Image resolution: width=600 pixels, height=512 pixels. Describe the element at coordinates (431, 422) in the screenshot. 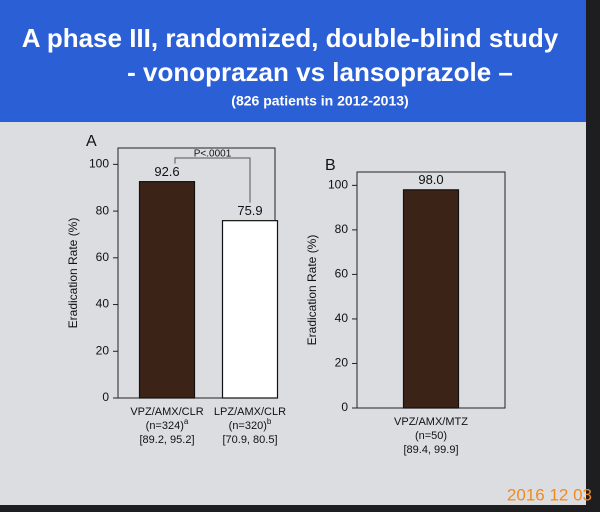

I see `category-label: VPZ/AMX/MTZ` at that location.